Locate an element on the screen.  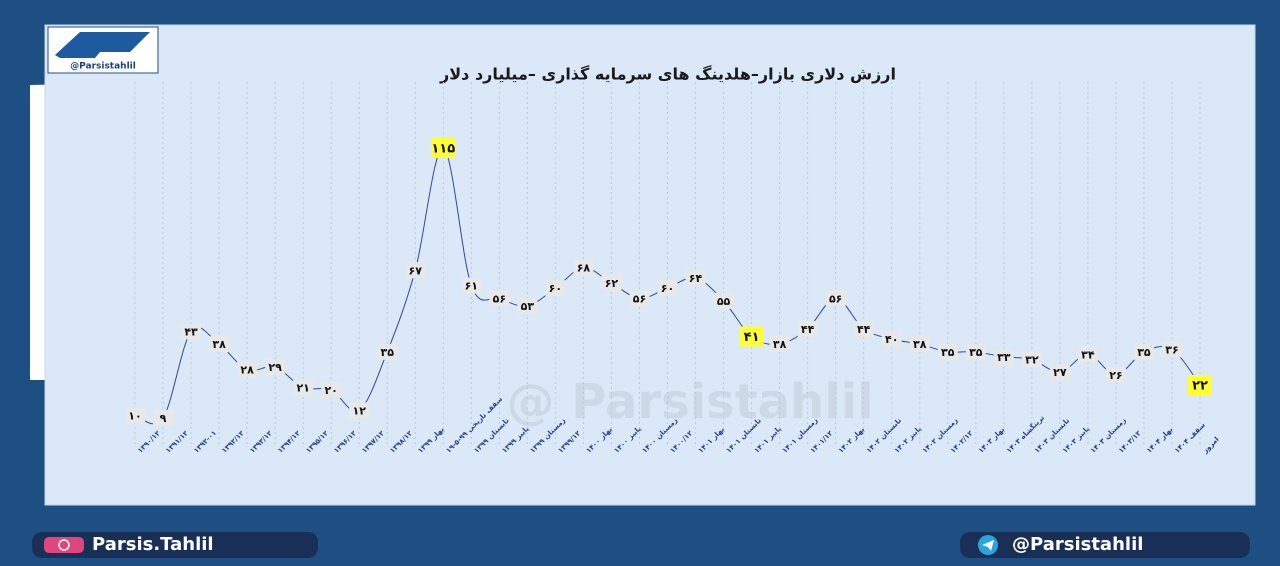
telegram-plane is located at coordinates (988, 545).